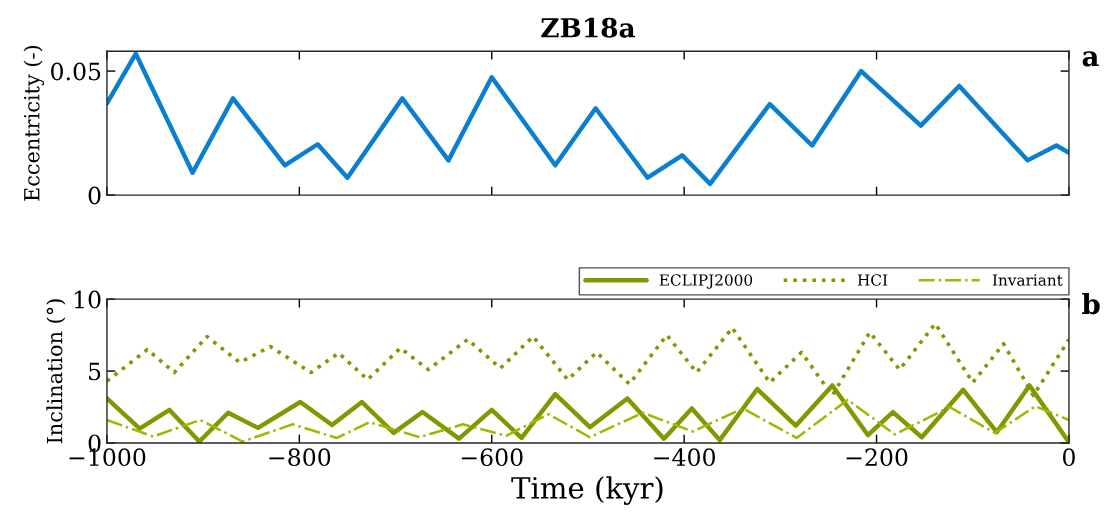 This screenshot has width=1106, height=523. What do you see at coordinates (56, 371) in the screenshot?
I see `y-axis-title: Inclination (°)` at bounding box center [56, 371].